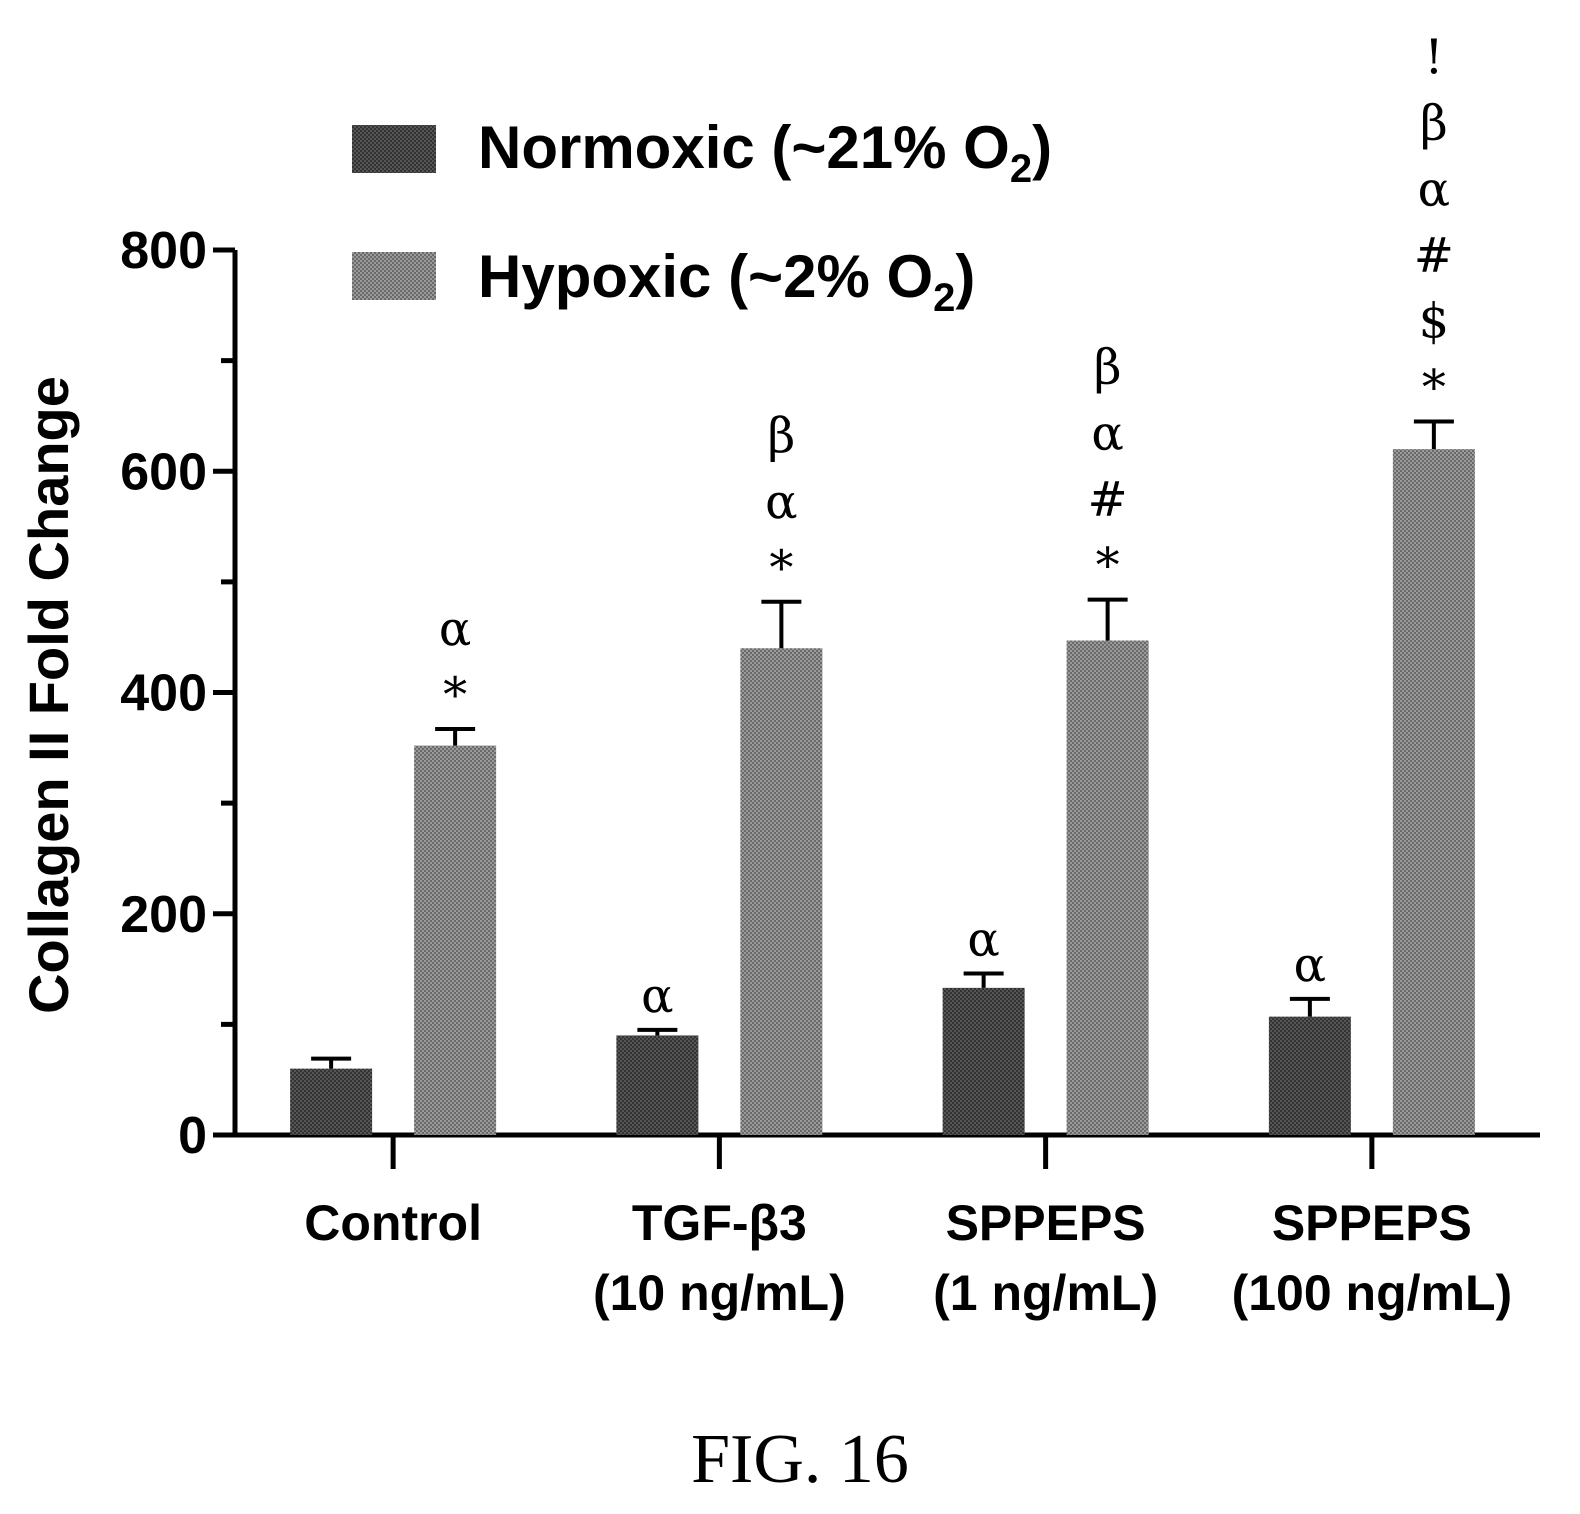 Image resolution: width=1580 pixels, height=1514 pixels. What do you see at coordinates (394, 149) in the screenshot?
I see `legend-swatch-normoxic` at bounding box center [394, 149].